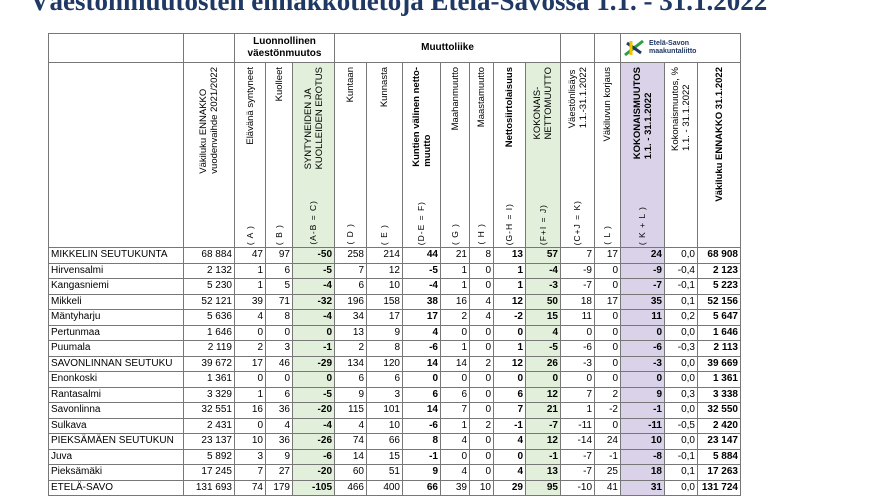 The height and width of the screenshot is (496, 872). I want to click on header-line: muutto, so click(427, 150).